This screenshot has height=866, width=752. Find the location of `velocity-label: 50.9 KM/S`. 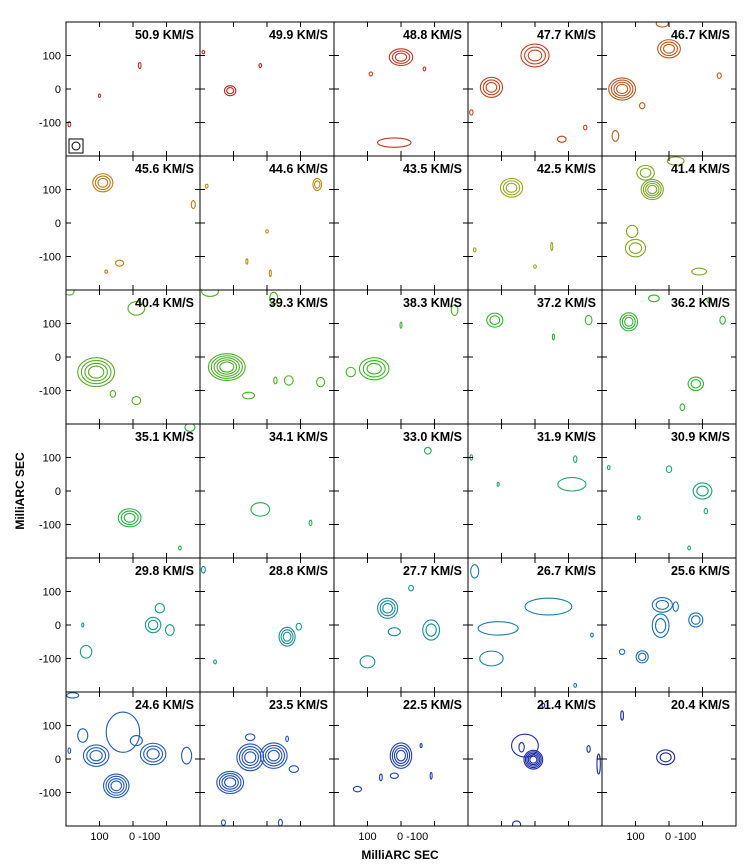

velocity-label: 50.9 KM/S is located at coordinates (164, 35).